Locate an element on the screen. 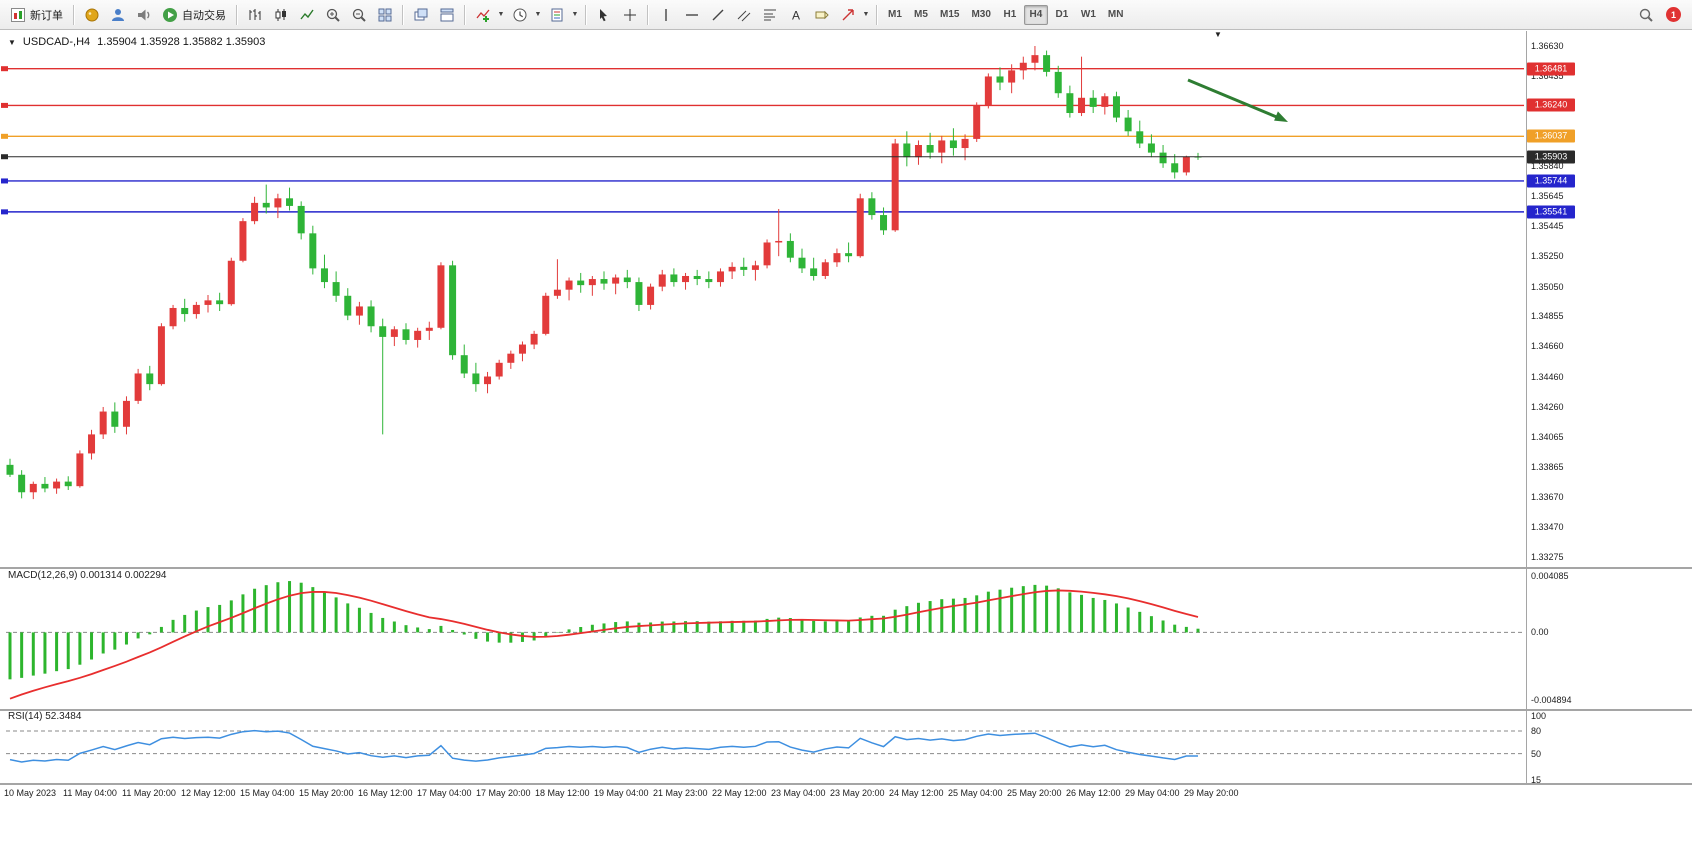 The image size is (1692, 867). timeframe-button-m15: M15 is located at coordinates (950, 14).